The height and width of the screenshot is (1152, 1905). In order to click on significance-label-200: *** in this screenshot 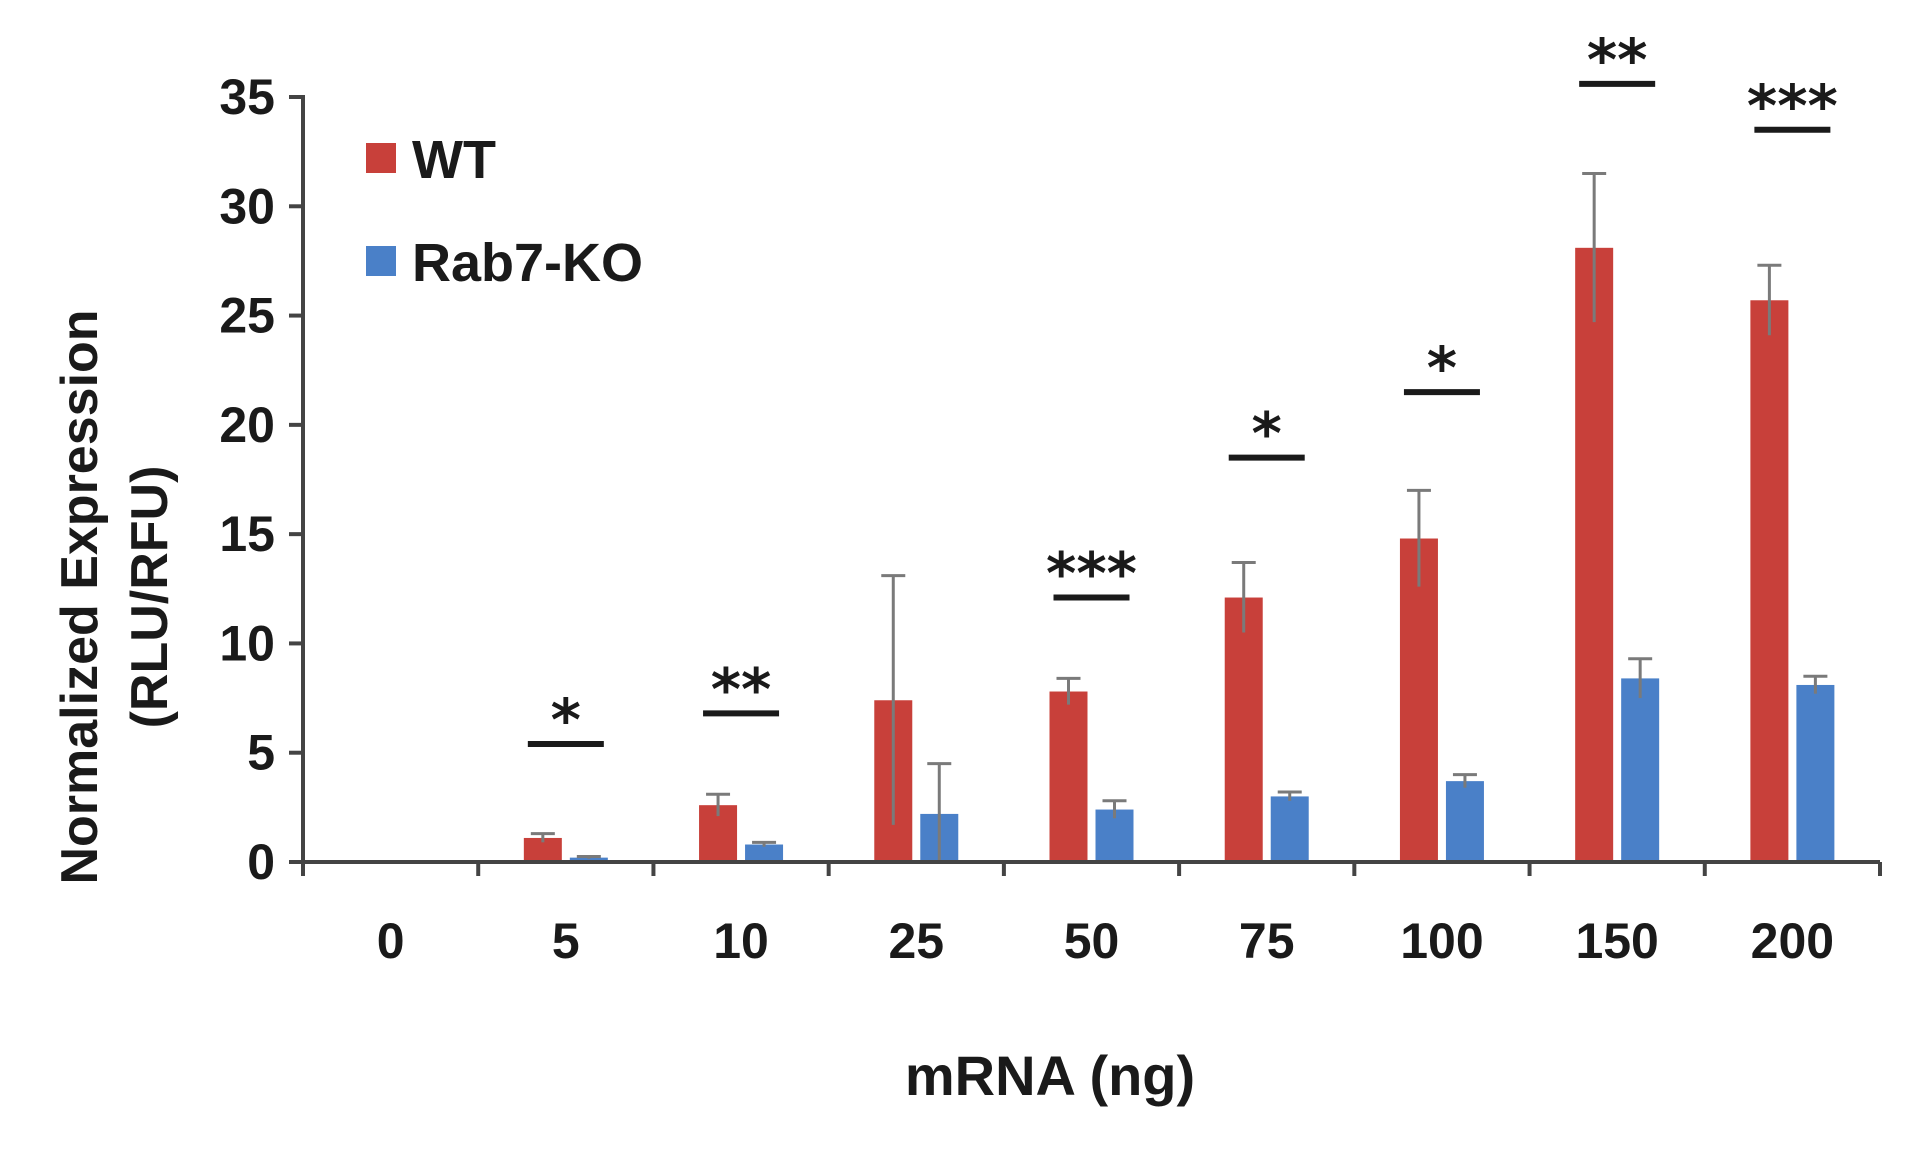, I will do `click(1792, 106)`.